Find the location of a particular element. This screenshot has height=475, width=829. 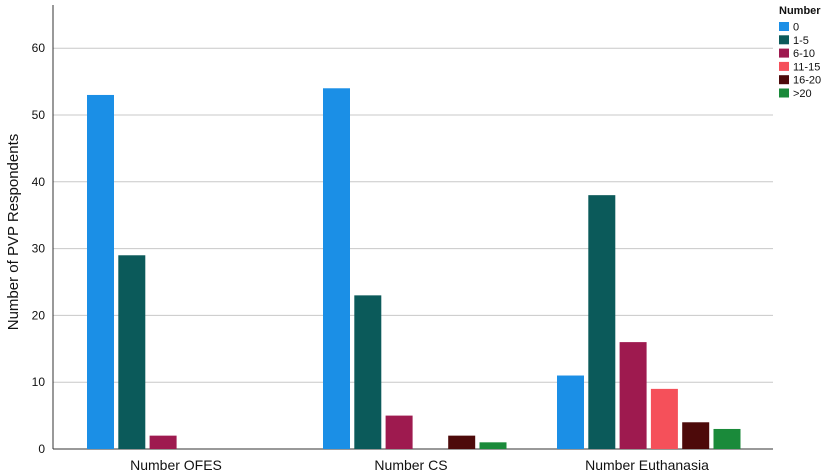

category-label: Number Euthanasia is located at coordinates (647, 465).